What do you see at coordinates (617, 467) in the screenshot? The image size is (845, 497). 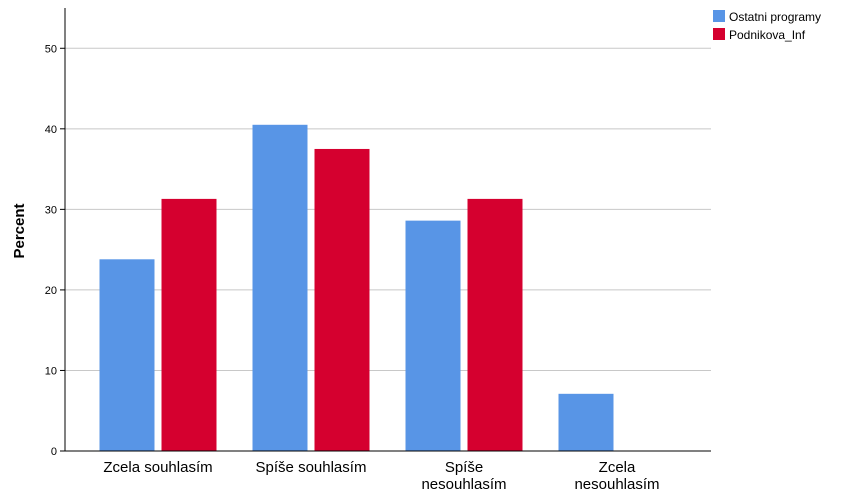 I see `x-tick-label-line: Zcela` at bounding box center [617, 467].